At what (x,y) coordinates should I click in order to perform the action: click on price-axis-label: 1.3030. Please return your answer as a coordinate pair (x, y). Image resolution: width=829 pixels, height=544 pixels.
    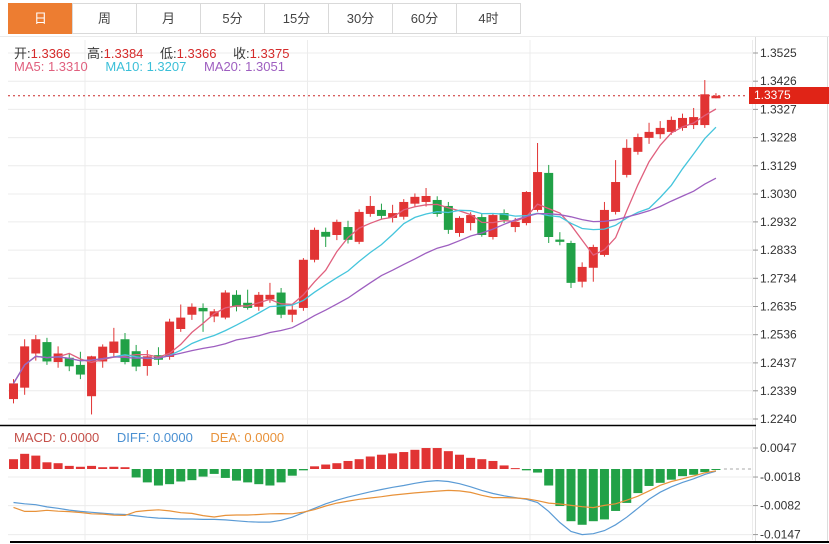
    Looking at the image, I should click on (778, 194).